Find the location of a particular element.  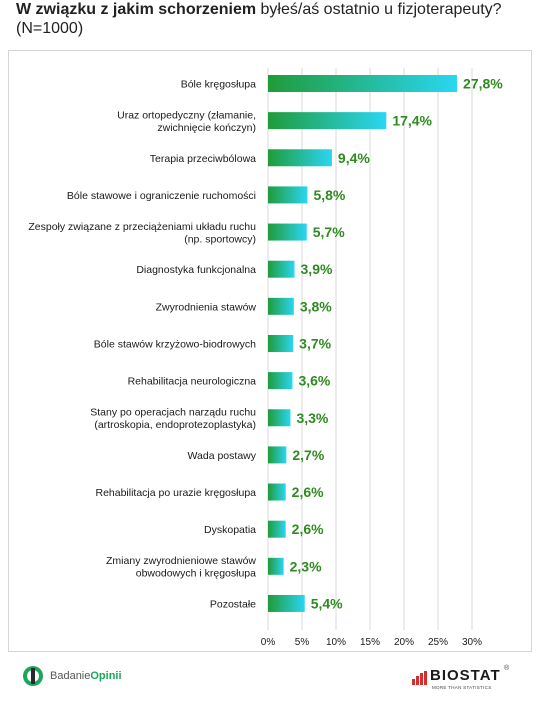

biostat-tagline: MORE THAN STATISTICS is located at coordinates (462, 687).